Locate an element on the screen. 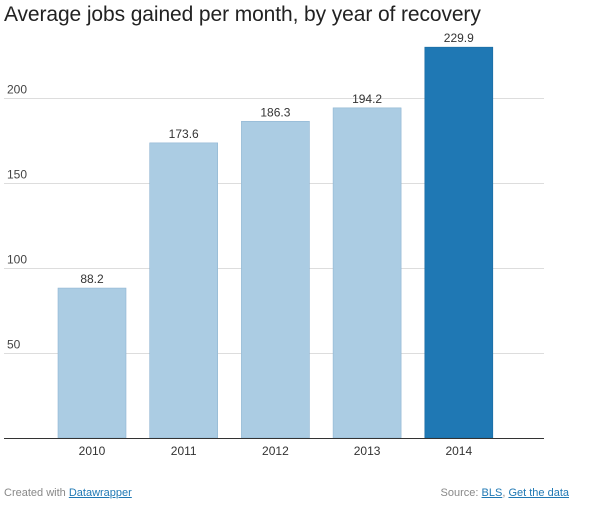 The height and width of the screenshot is (520, 602). x-tick-label-2011: 2011 is located at coordinates (184, 451).